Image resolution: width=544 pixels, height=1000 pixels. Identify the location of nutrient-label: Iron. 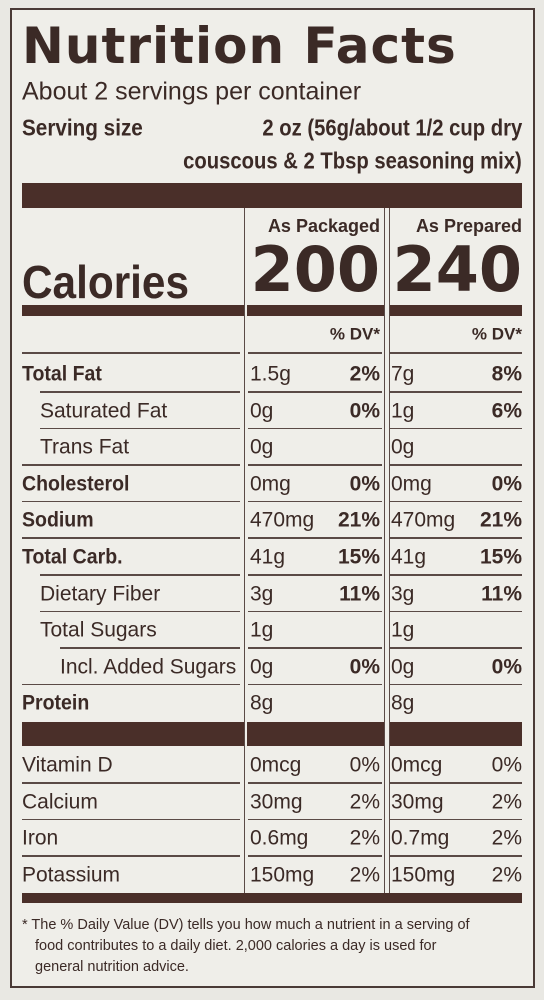
(40, 838).